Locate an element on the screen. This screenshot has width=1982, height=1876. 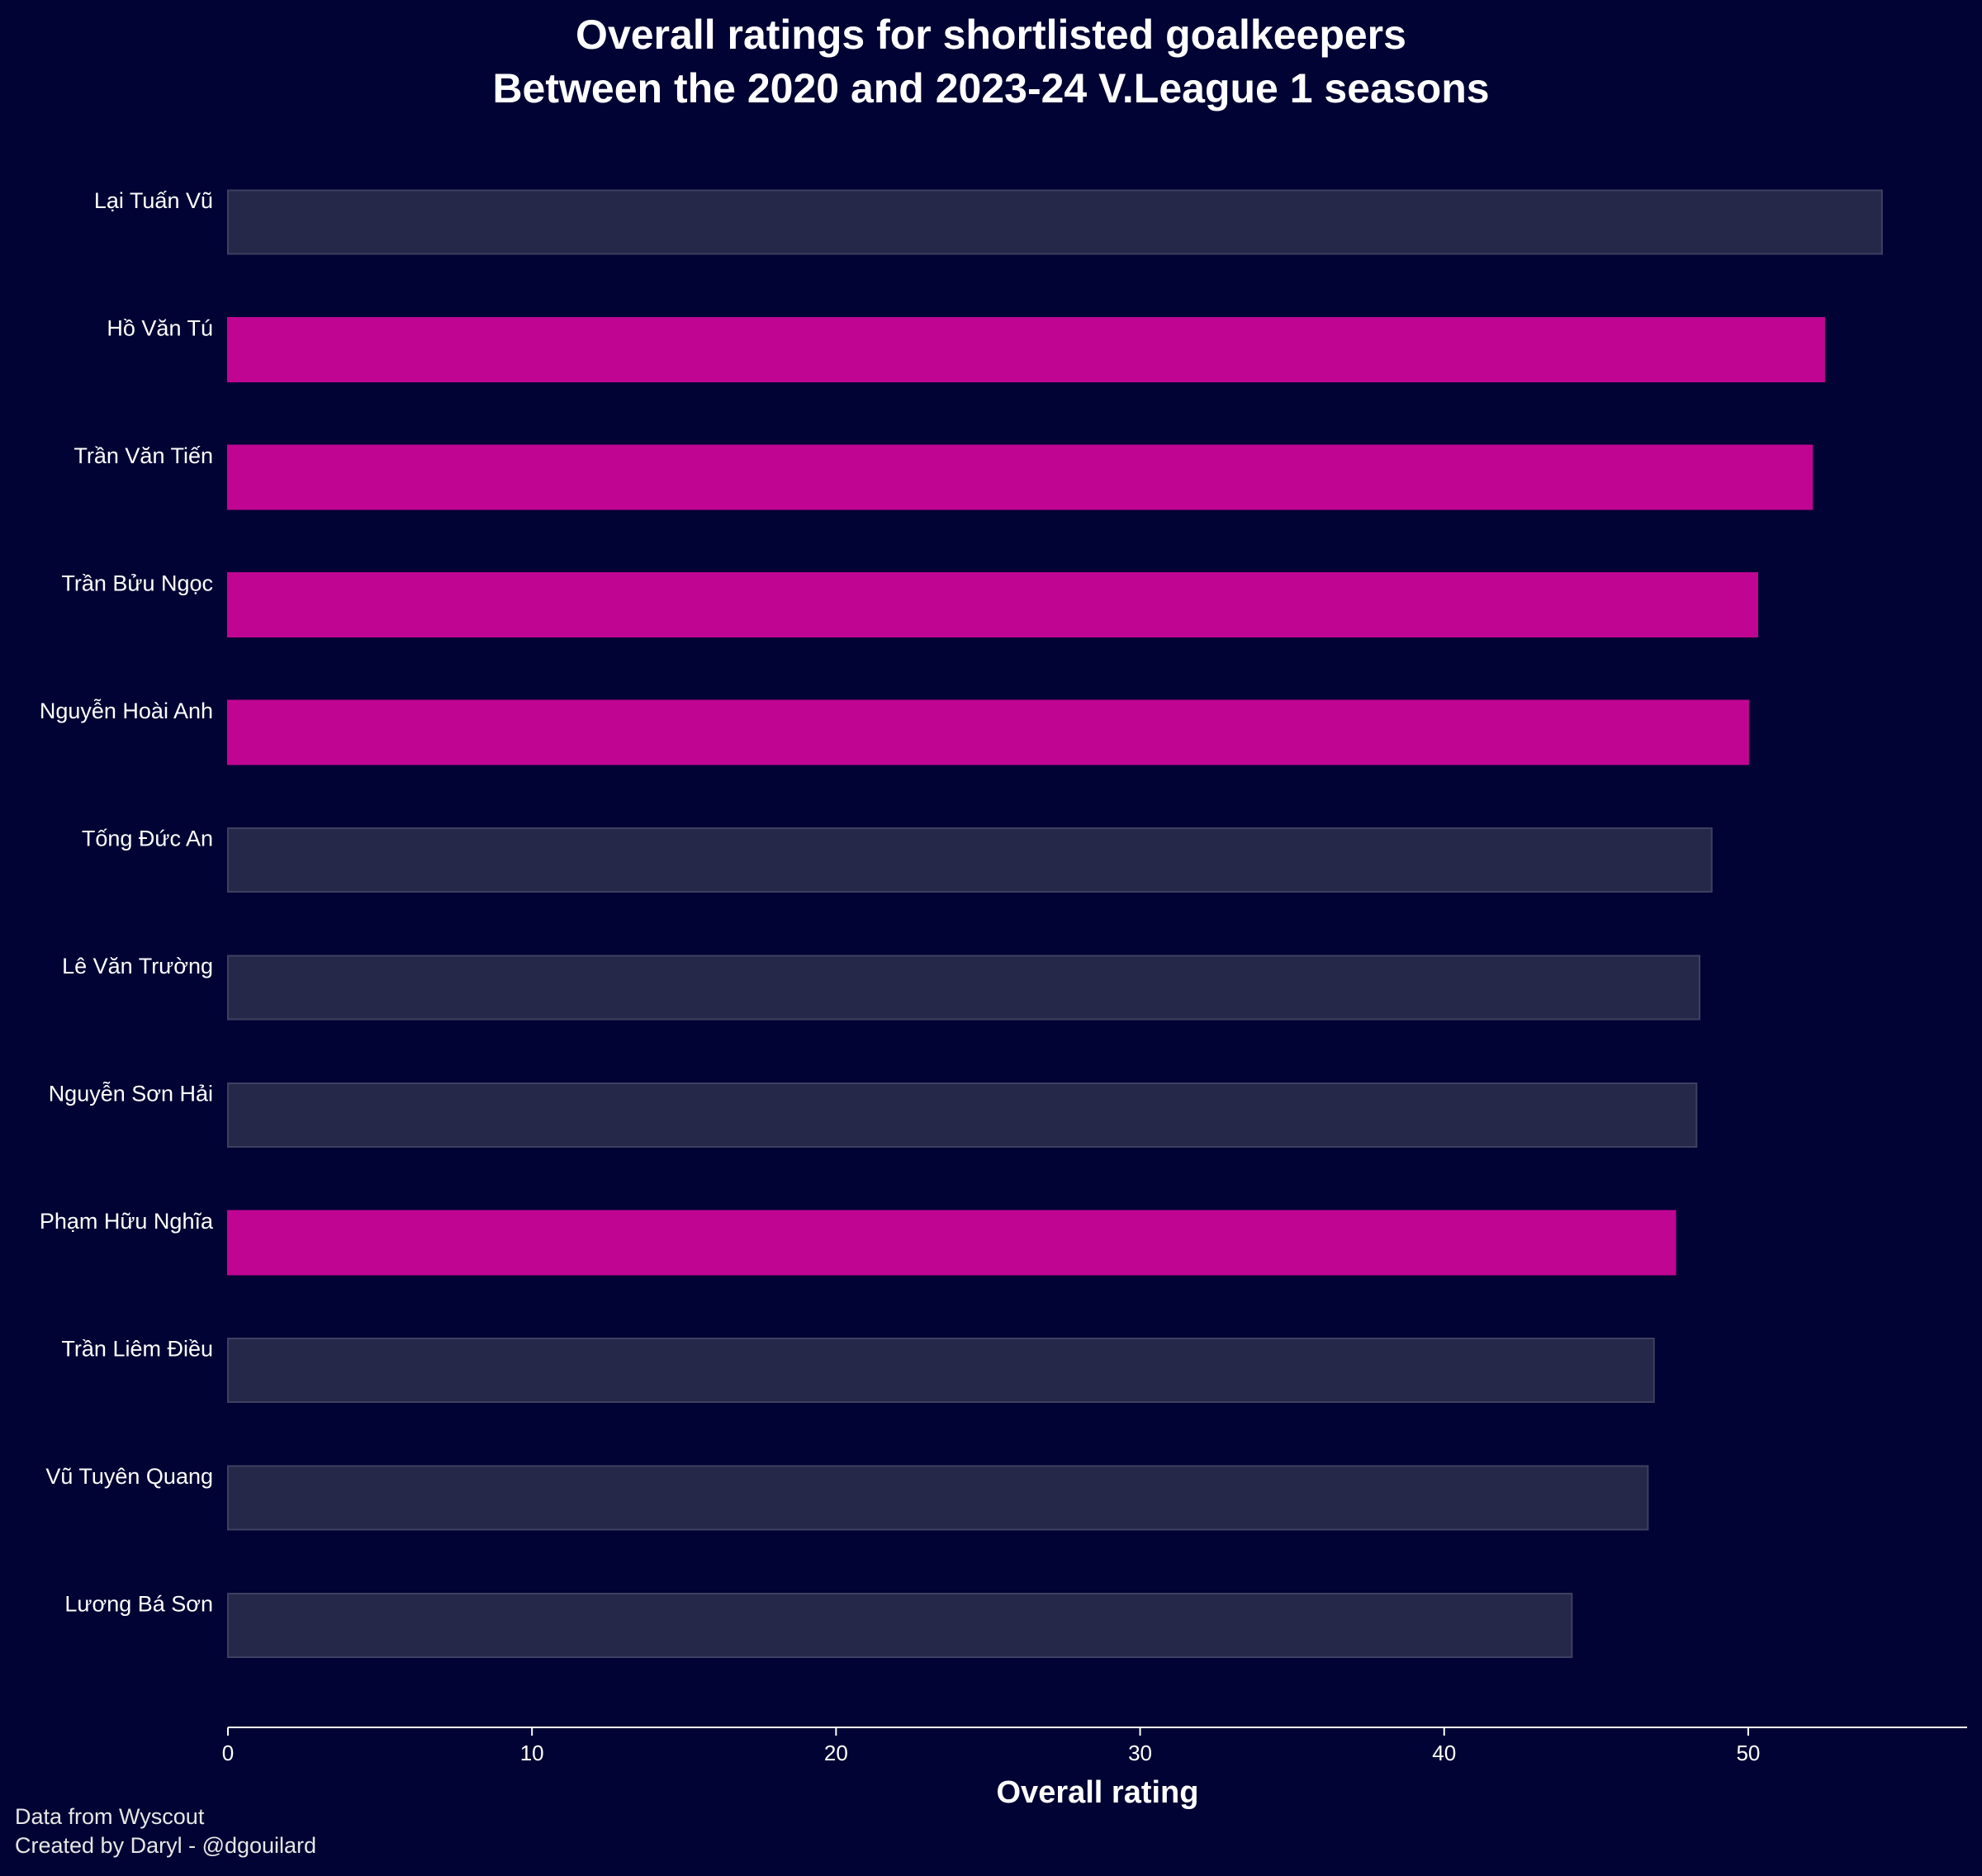
x-axis-label: Overall rating is located at coordinates (1098, 1793).